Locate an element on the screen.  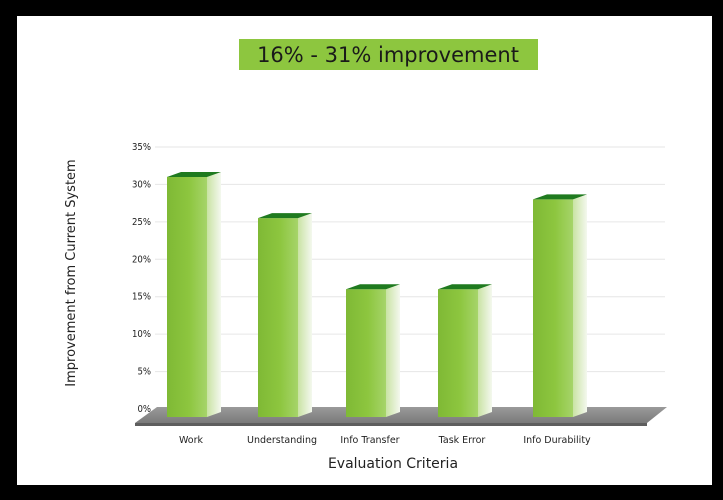
x-category-label: Understanding is located at coordinates (282, 440).